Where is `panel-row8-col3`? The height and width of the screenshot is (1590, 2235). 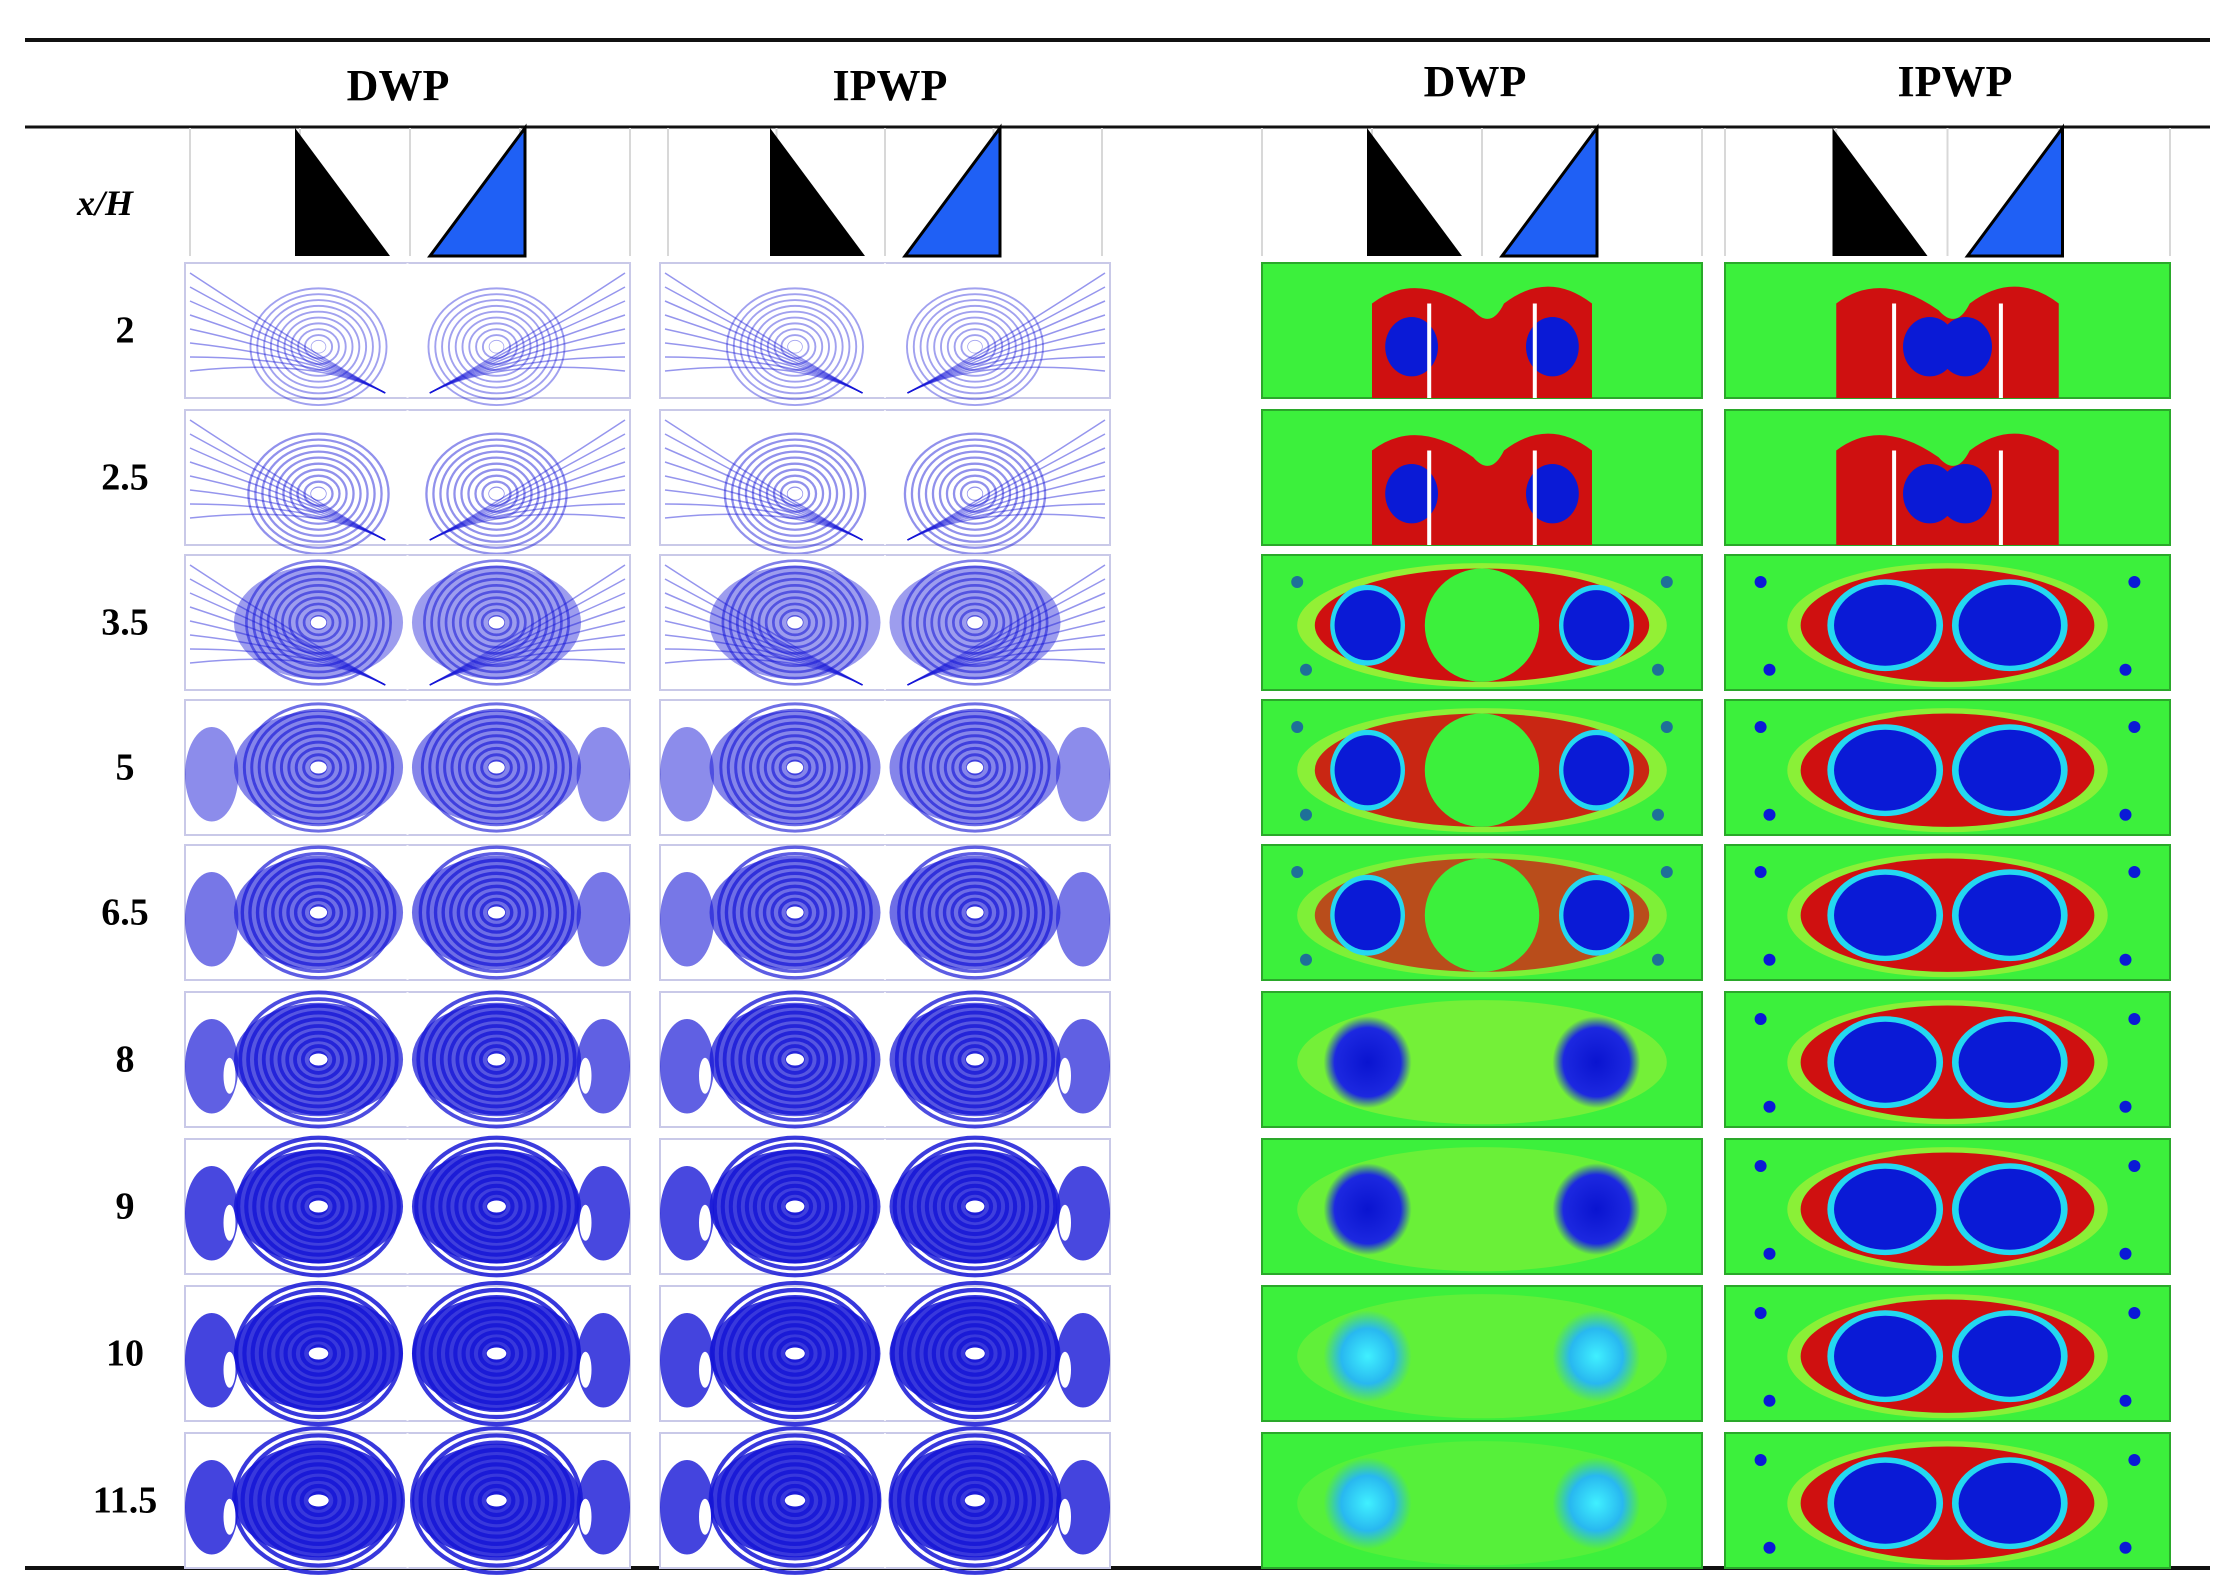 panel-row8-col3 is located at coordinates (1482, 1353).